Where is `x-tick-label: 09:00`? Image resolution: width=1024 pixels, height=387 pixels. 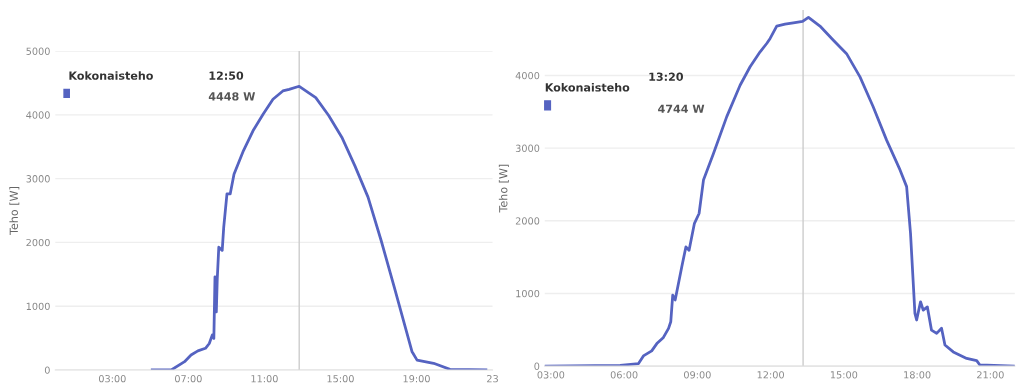 x-tick-label: 09:00 is located at coordinates (697, 375).